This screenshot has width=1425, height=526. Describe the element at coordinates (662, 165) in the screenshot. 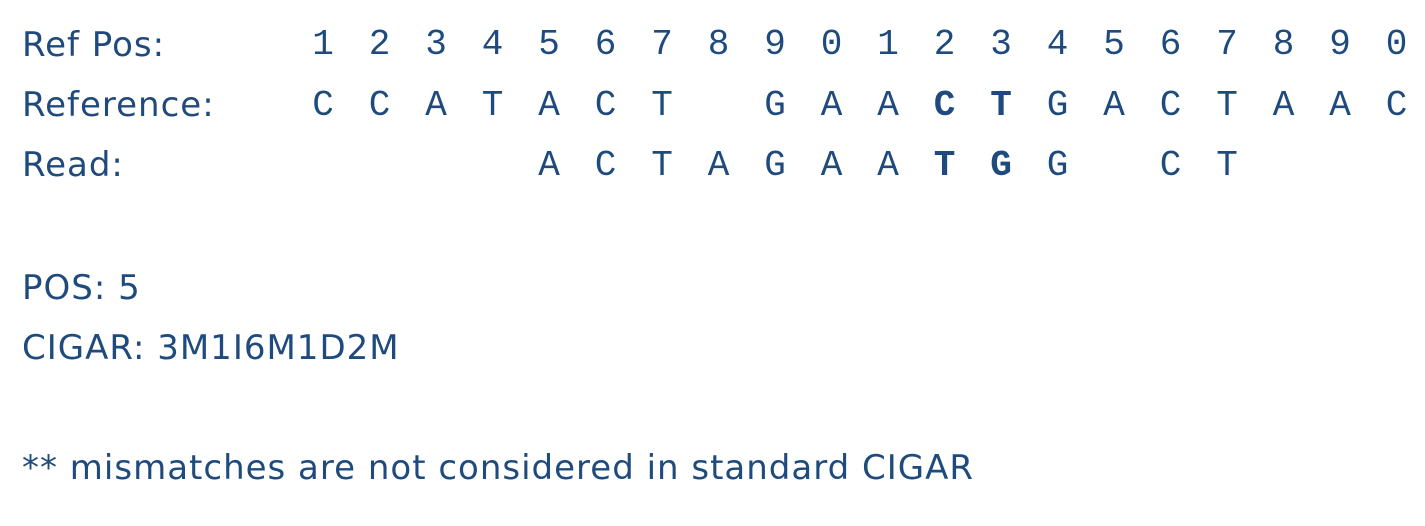

I see `read-base-7: T` at that location.